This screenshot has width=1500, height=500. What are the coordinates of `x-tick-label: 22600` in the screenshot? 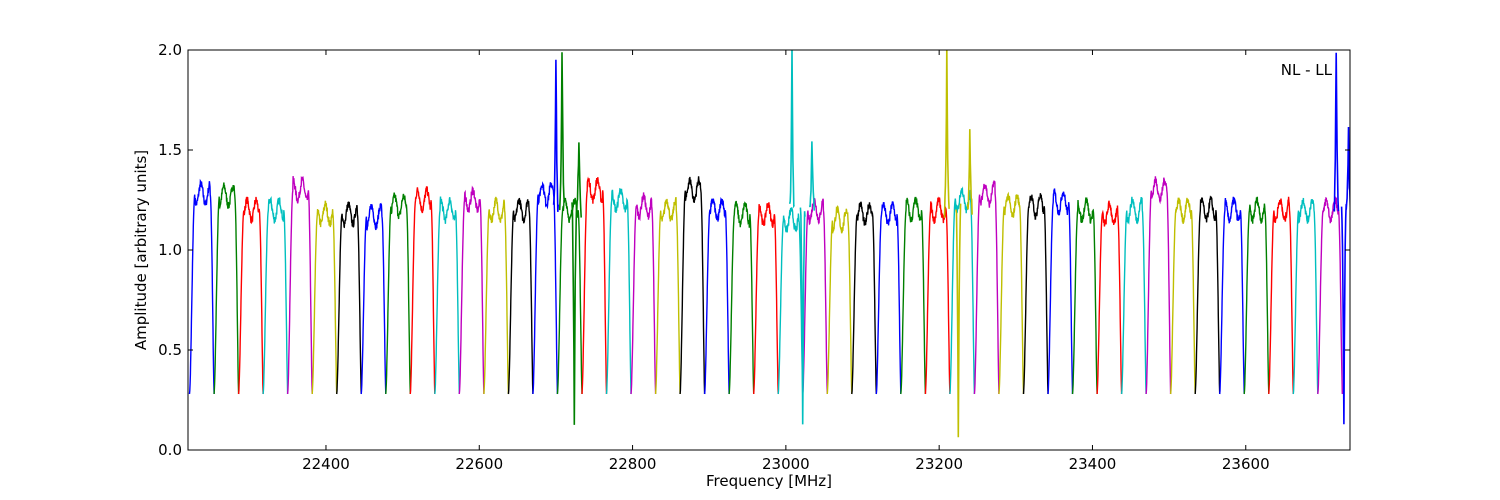 It's located at (479, 464).